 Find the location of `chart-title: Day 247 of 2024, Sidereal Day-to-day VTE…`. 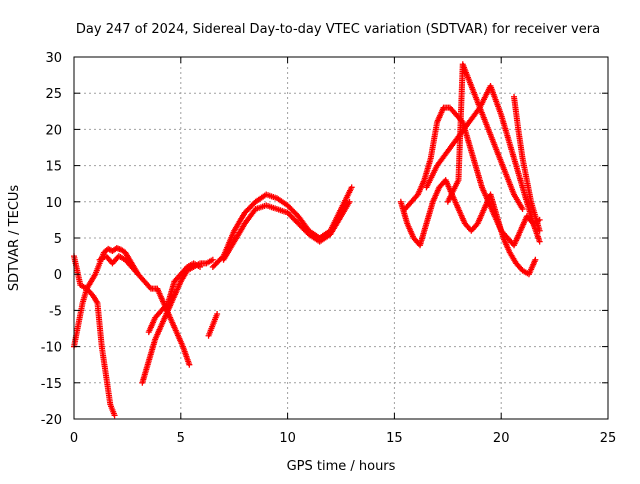

chart-title: Day 247 of 2024, Sidereal Day-to-day VTE… is located at coordinates (338, 29).